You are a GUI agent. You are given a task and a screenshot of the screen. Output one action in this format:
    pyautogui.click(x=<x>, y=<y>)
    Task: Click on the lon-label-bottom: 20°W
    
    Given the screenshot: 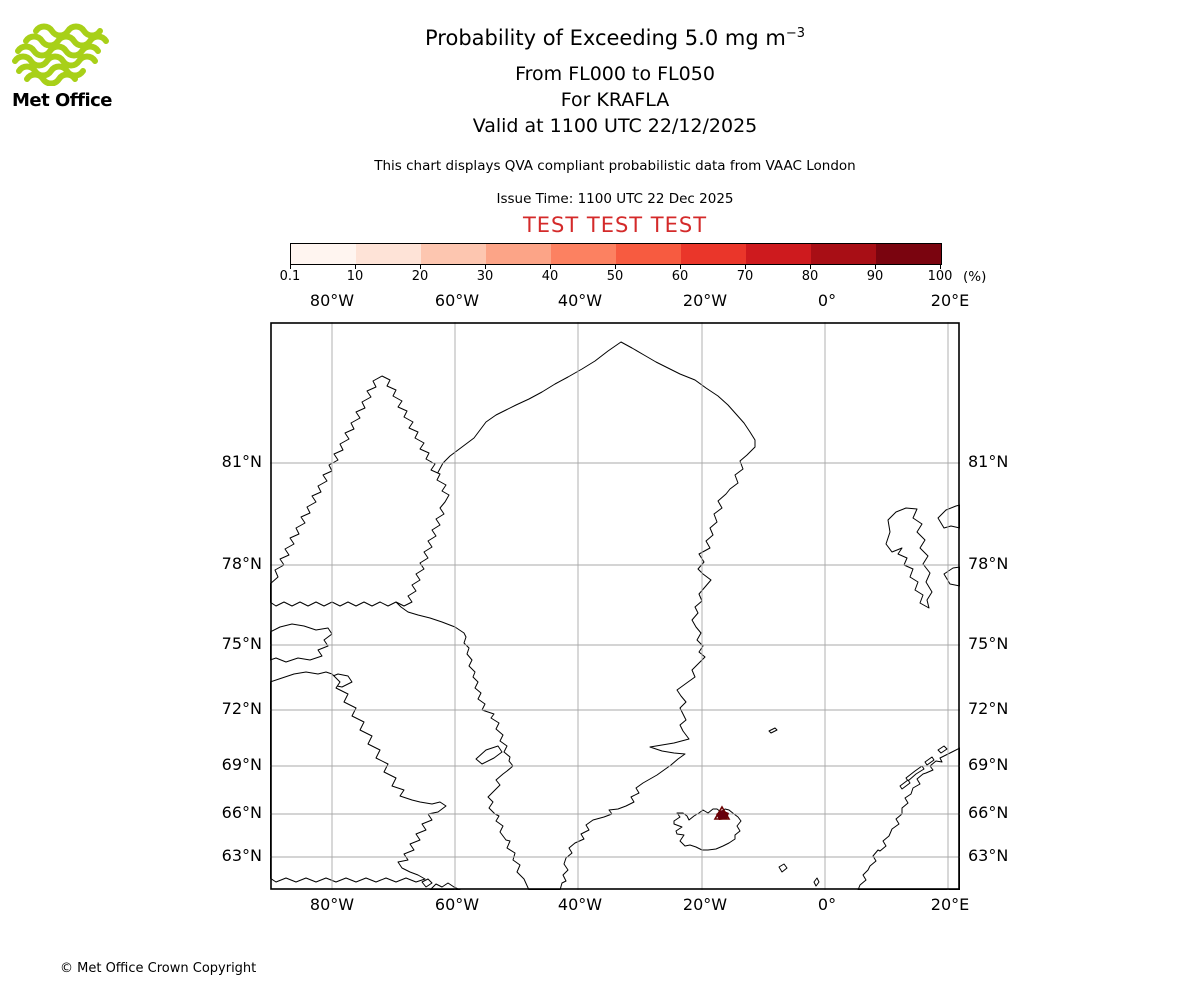 What is the action you would take?
    pyautogui.click(x=705, y=904)
    